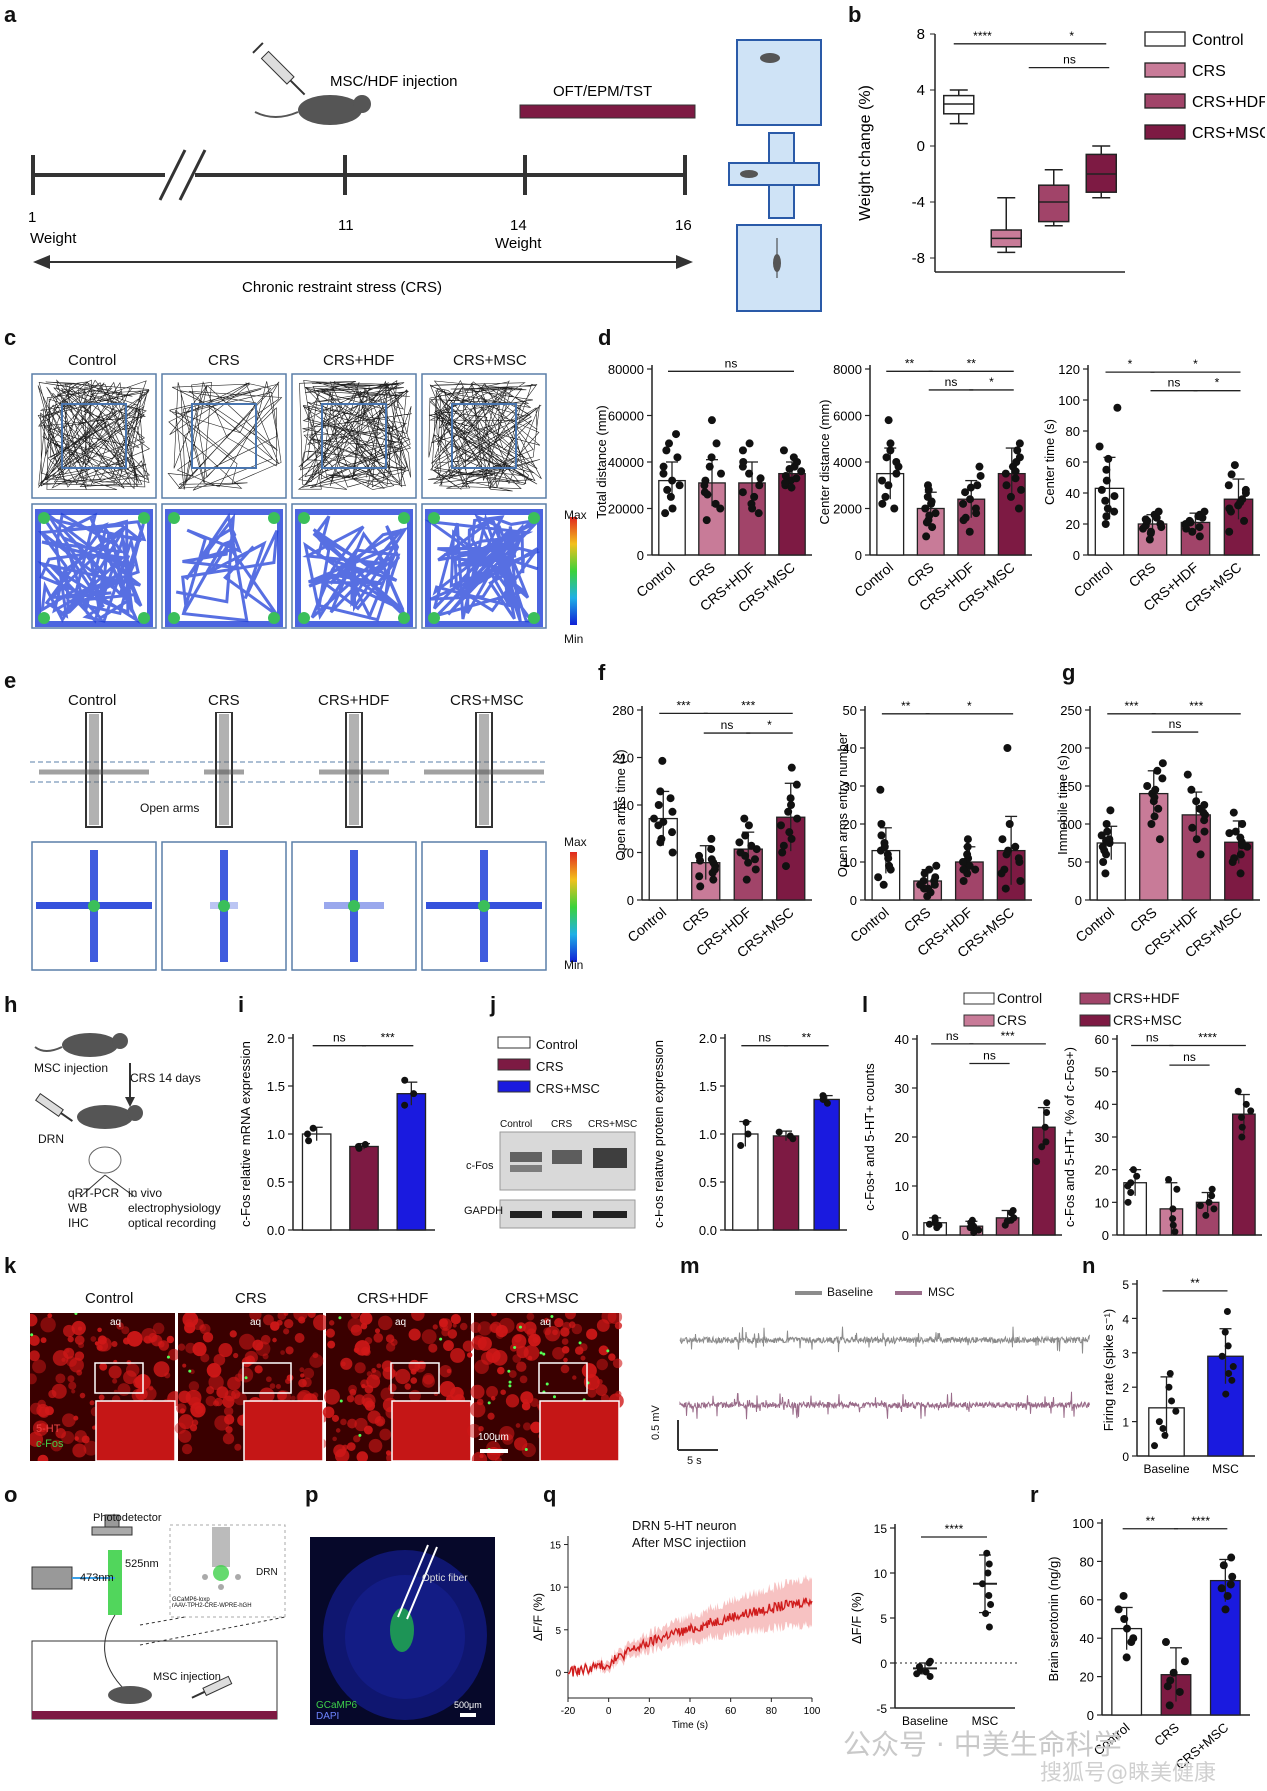 The width and height of the screenshot is (1267, 1791). What do you see at coordinates (971, 527) in the screenshot?
I see `bar` at bounding box center [971, 527].